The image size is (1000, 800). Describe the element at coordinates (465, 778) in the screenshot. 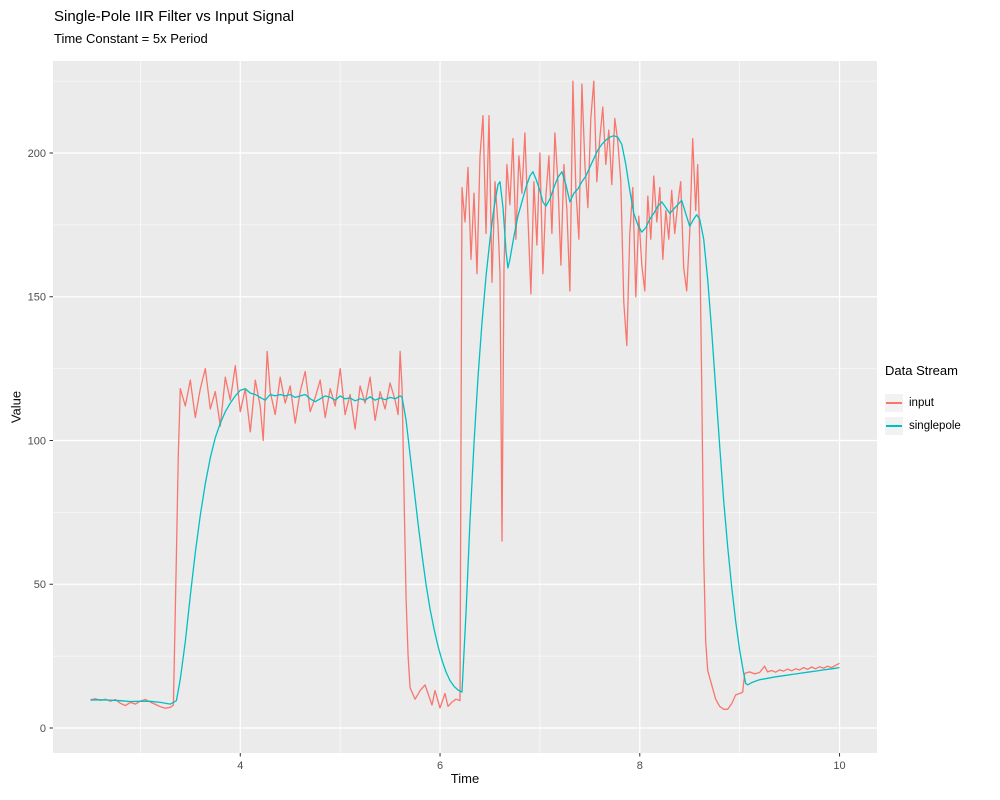

I see `x-axis-title: Time` at that location.